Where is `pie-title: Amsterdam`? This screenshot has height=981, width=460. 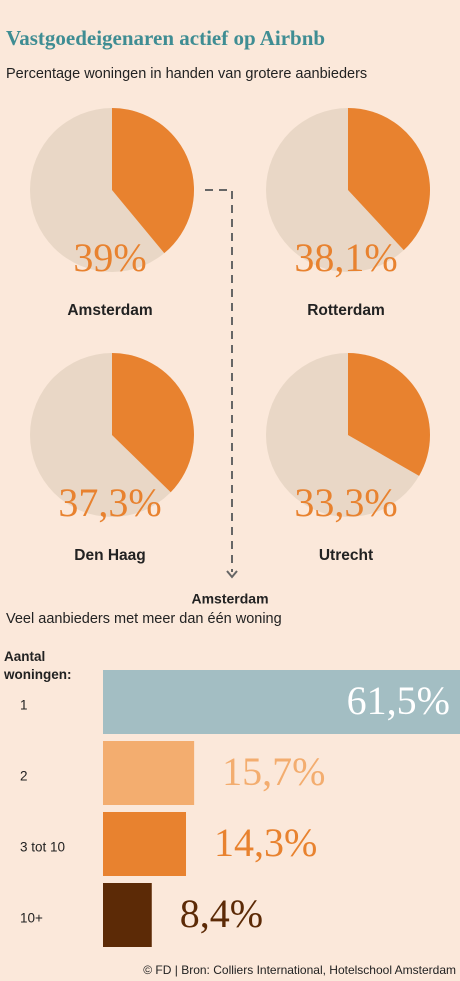
pie-title: Amsterdam is located at coordinates (109, 310).